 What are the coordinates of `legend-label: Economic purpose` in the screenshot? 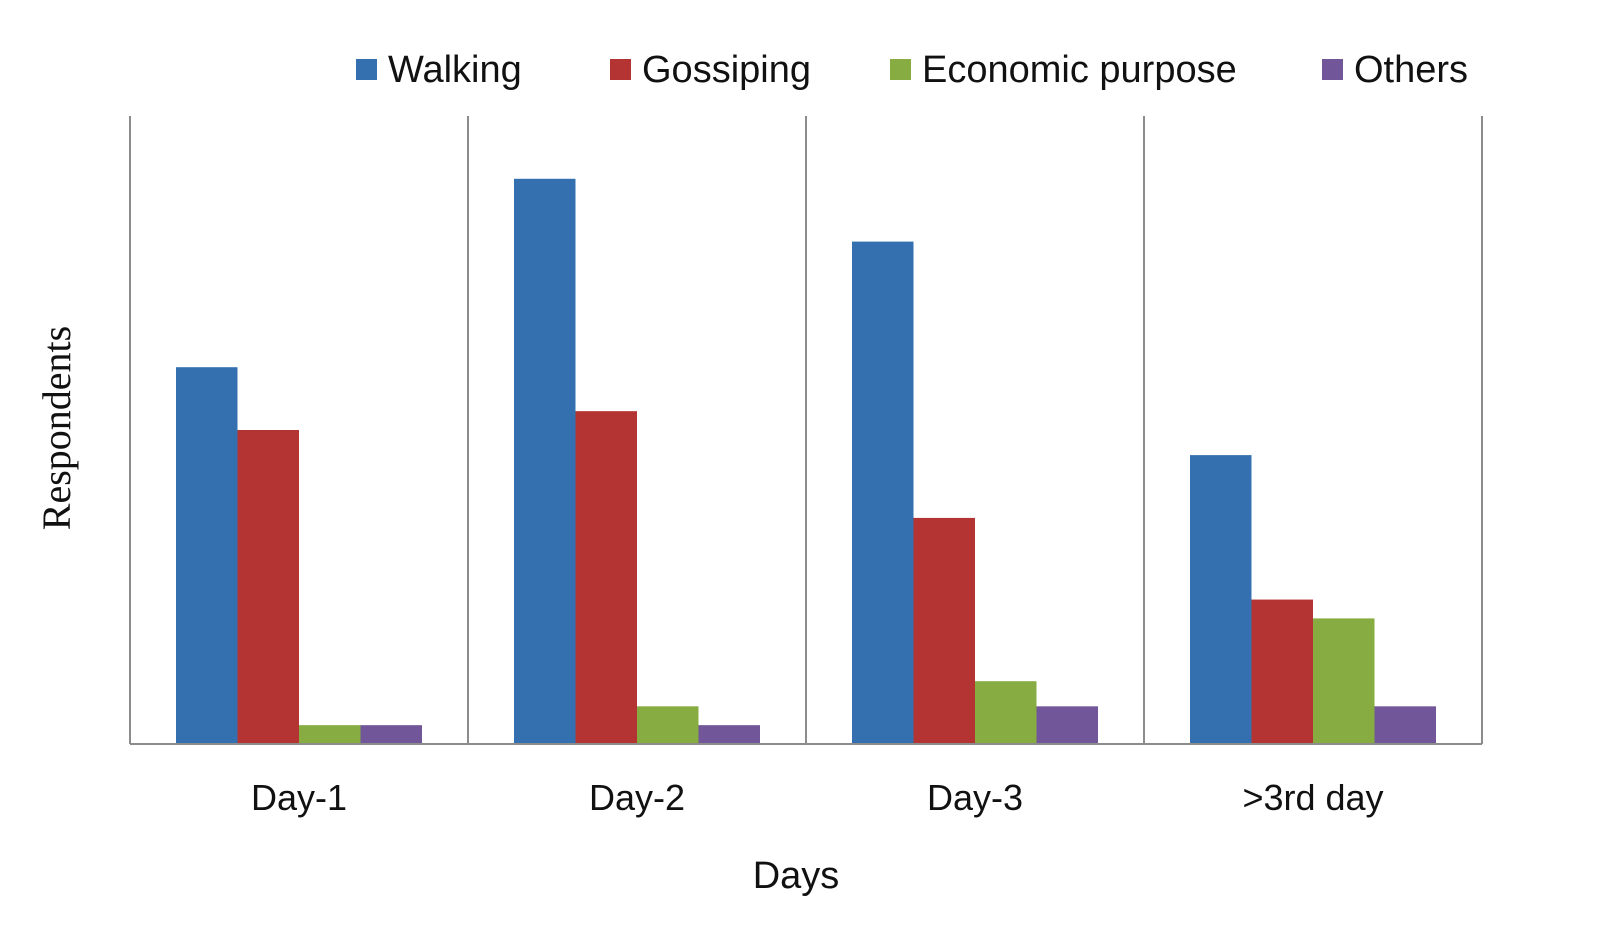 It's located at (1079, 70).